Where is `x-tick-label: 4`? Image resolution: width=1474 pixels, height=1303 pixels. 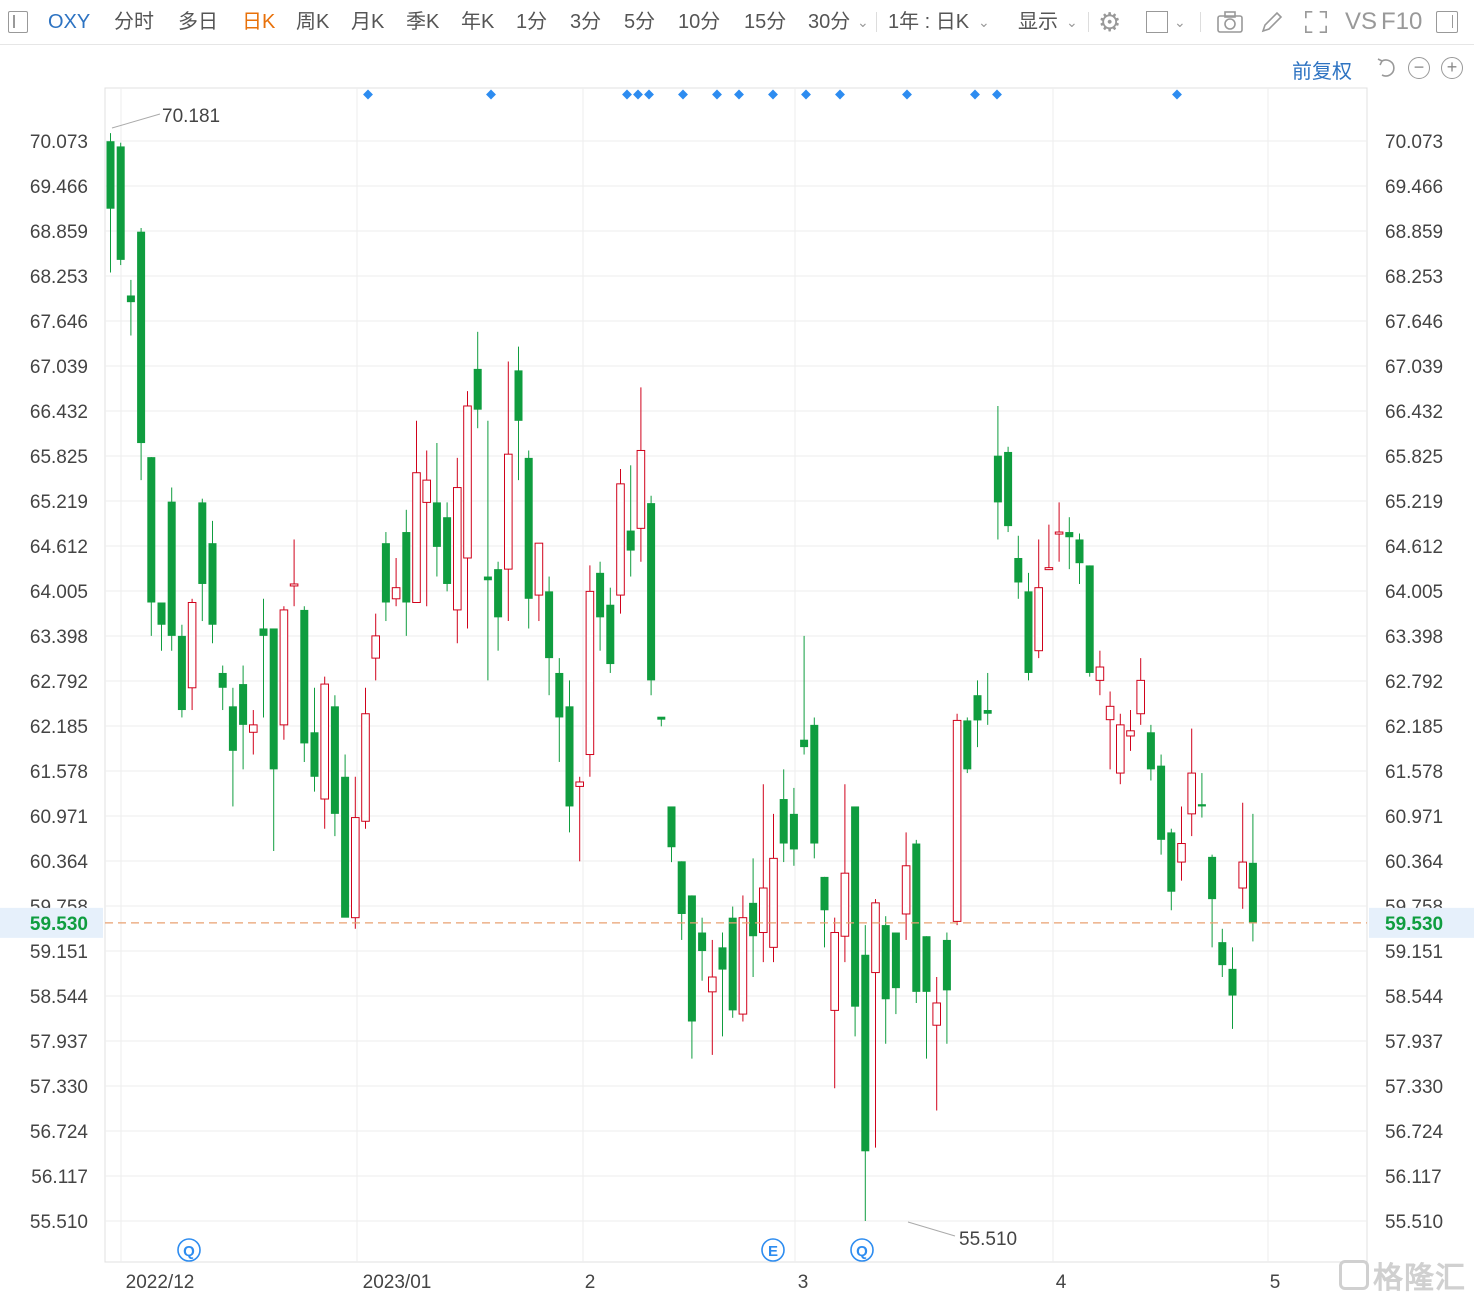
x-tick-label: 4 is located at coordinates (1061, 1282).